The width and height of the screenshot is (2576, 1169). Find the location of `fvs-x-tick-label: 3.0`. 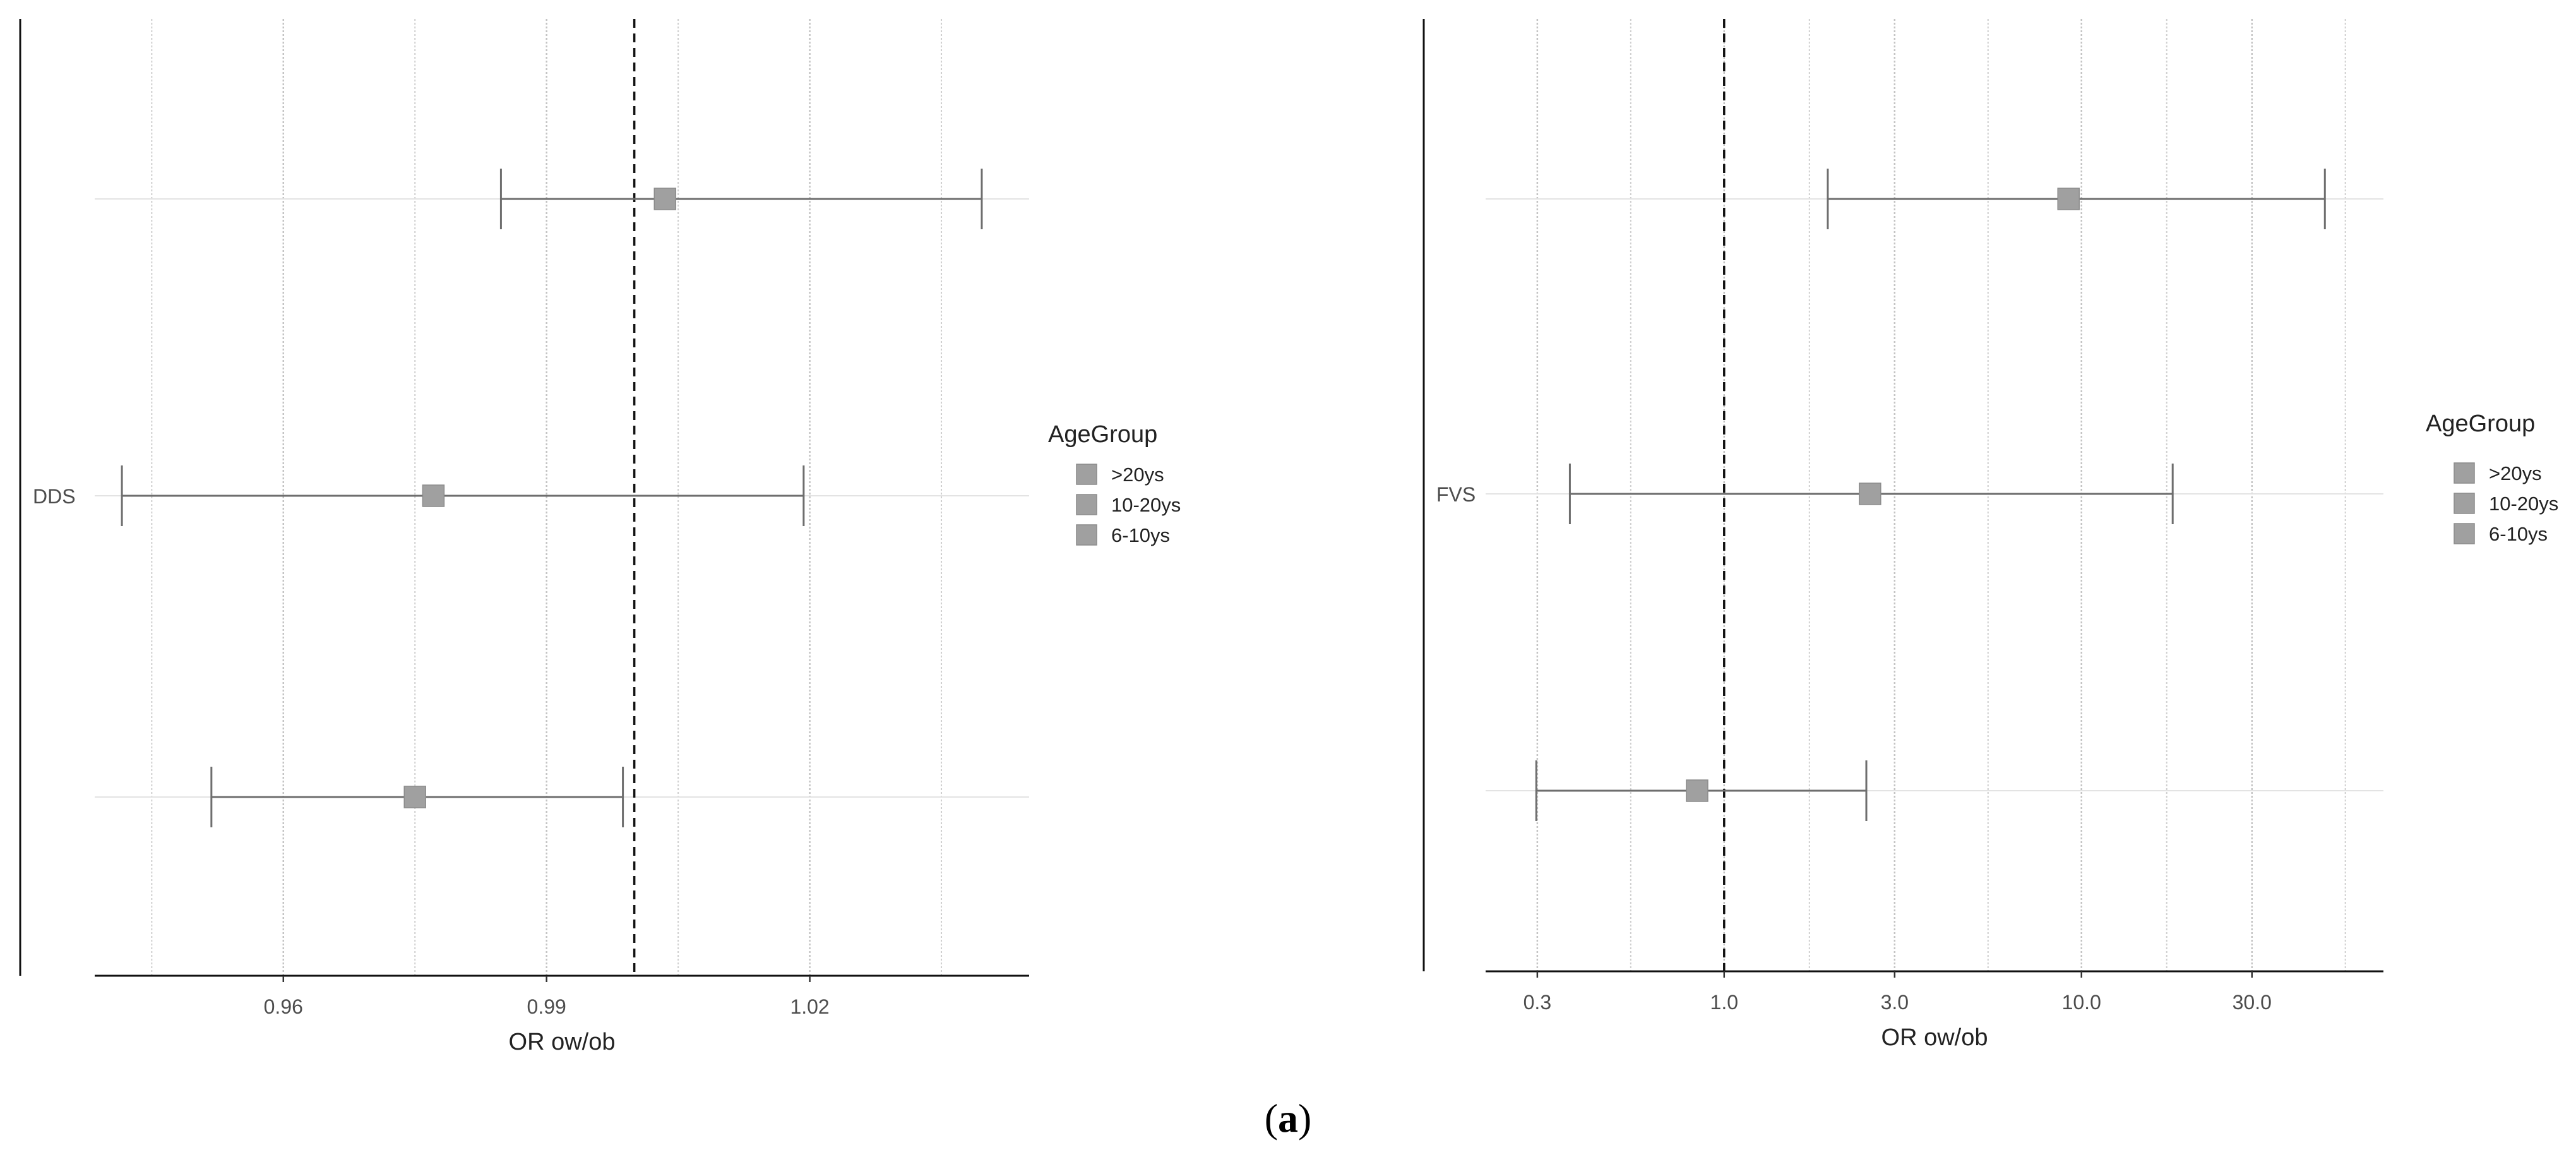

fvs-x-tick-label: 3.0 is located at coordinates (1895, 1002).